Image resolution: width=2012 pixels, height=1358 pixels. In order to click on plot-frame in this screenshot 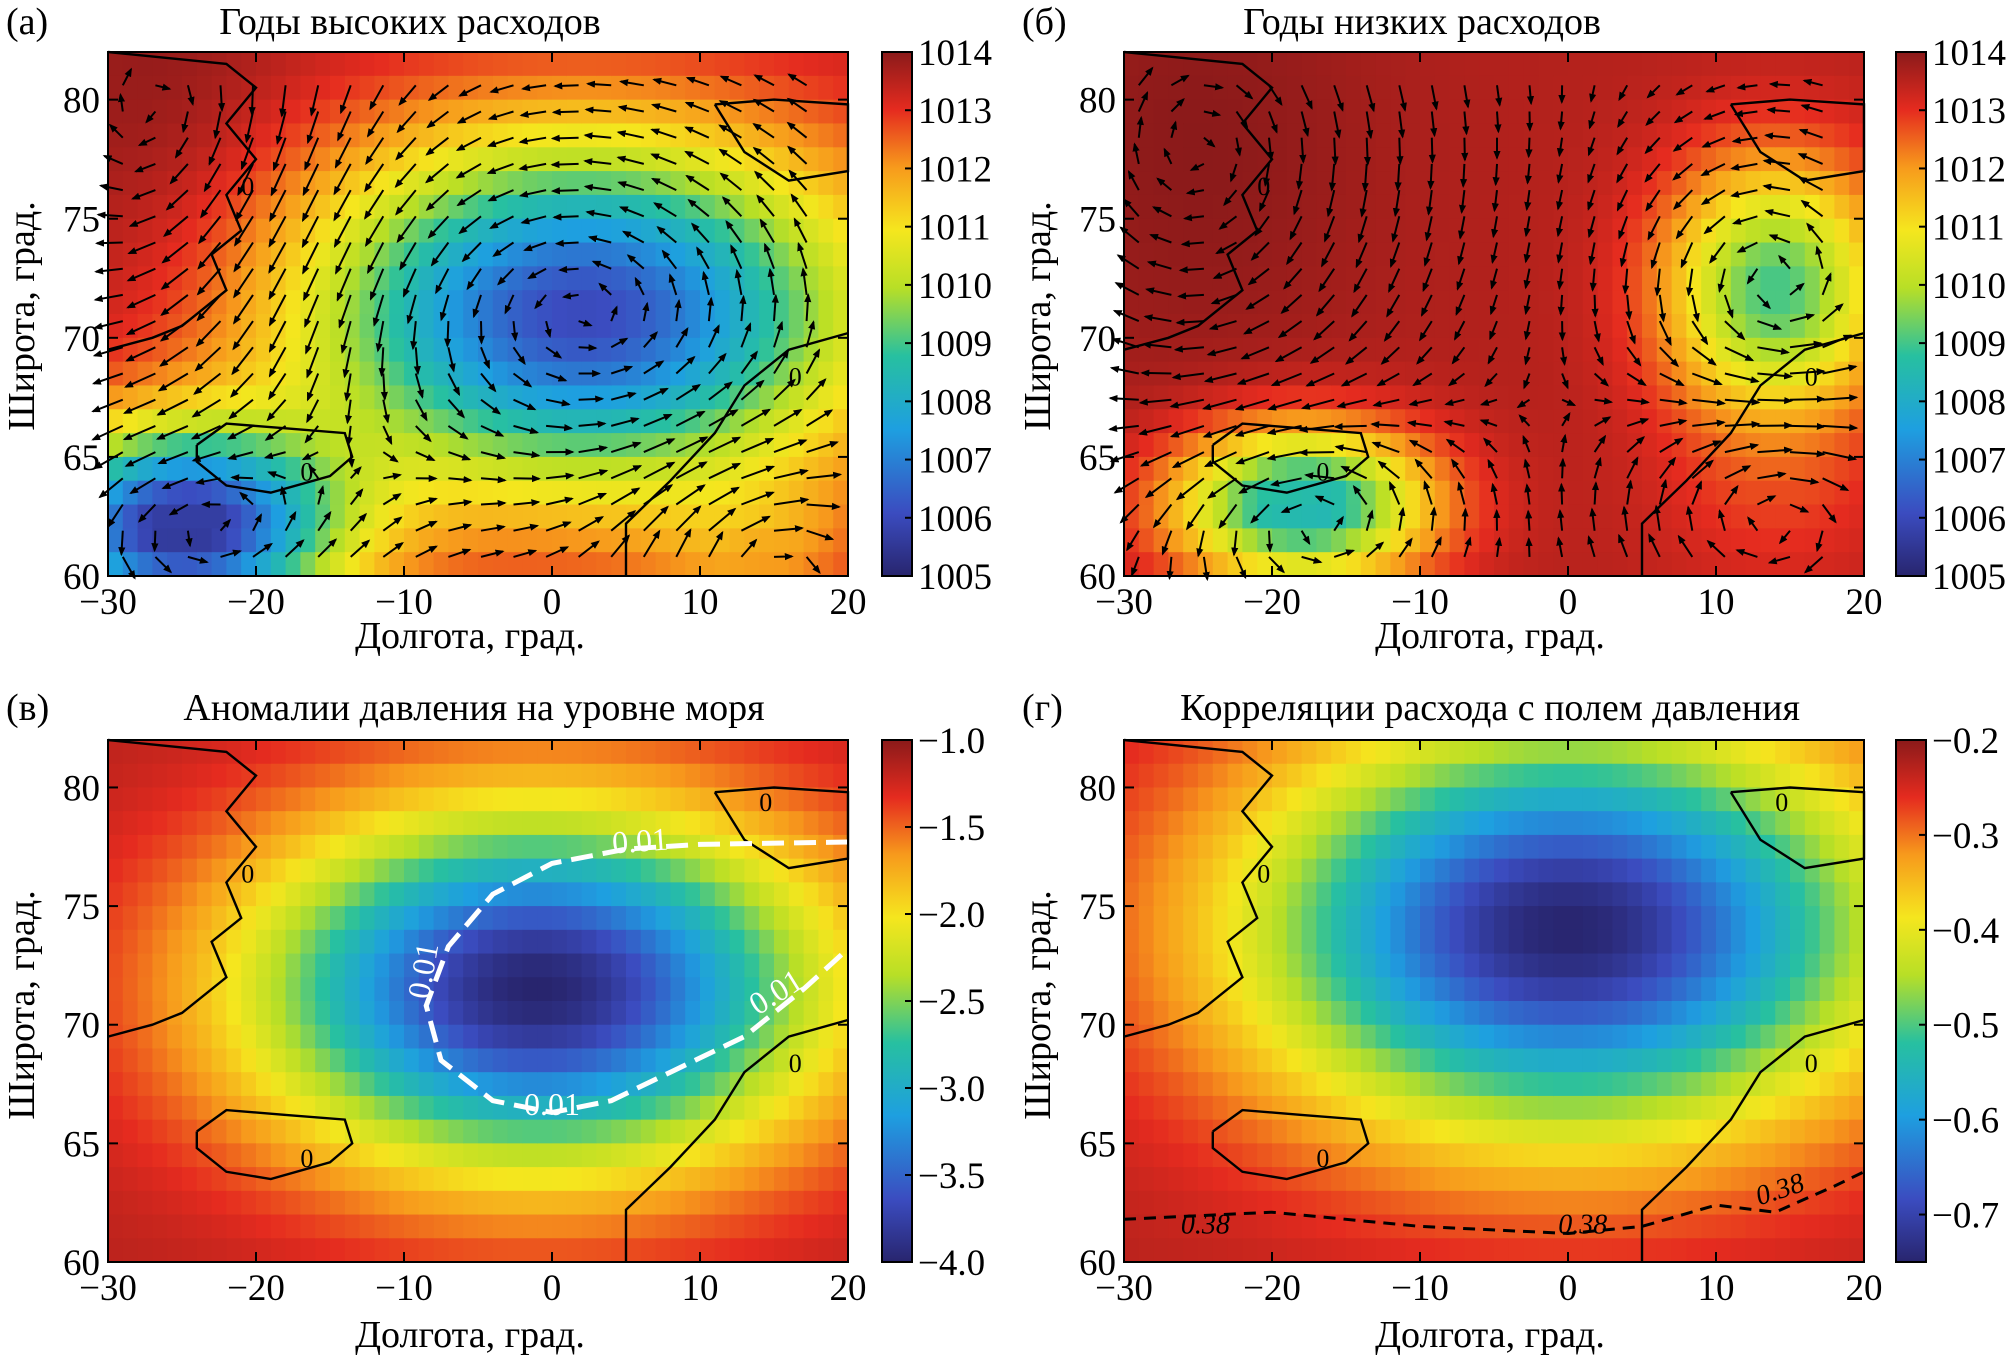, I will do `click(478, 314)`.